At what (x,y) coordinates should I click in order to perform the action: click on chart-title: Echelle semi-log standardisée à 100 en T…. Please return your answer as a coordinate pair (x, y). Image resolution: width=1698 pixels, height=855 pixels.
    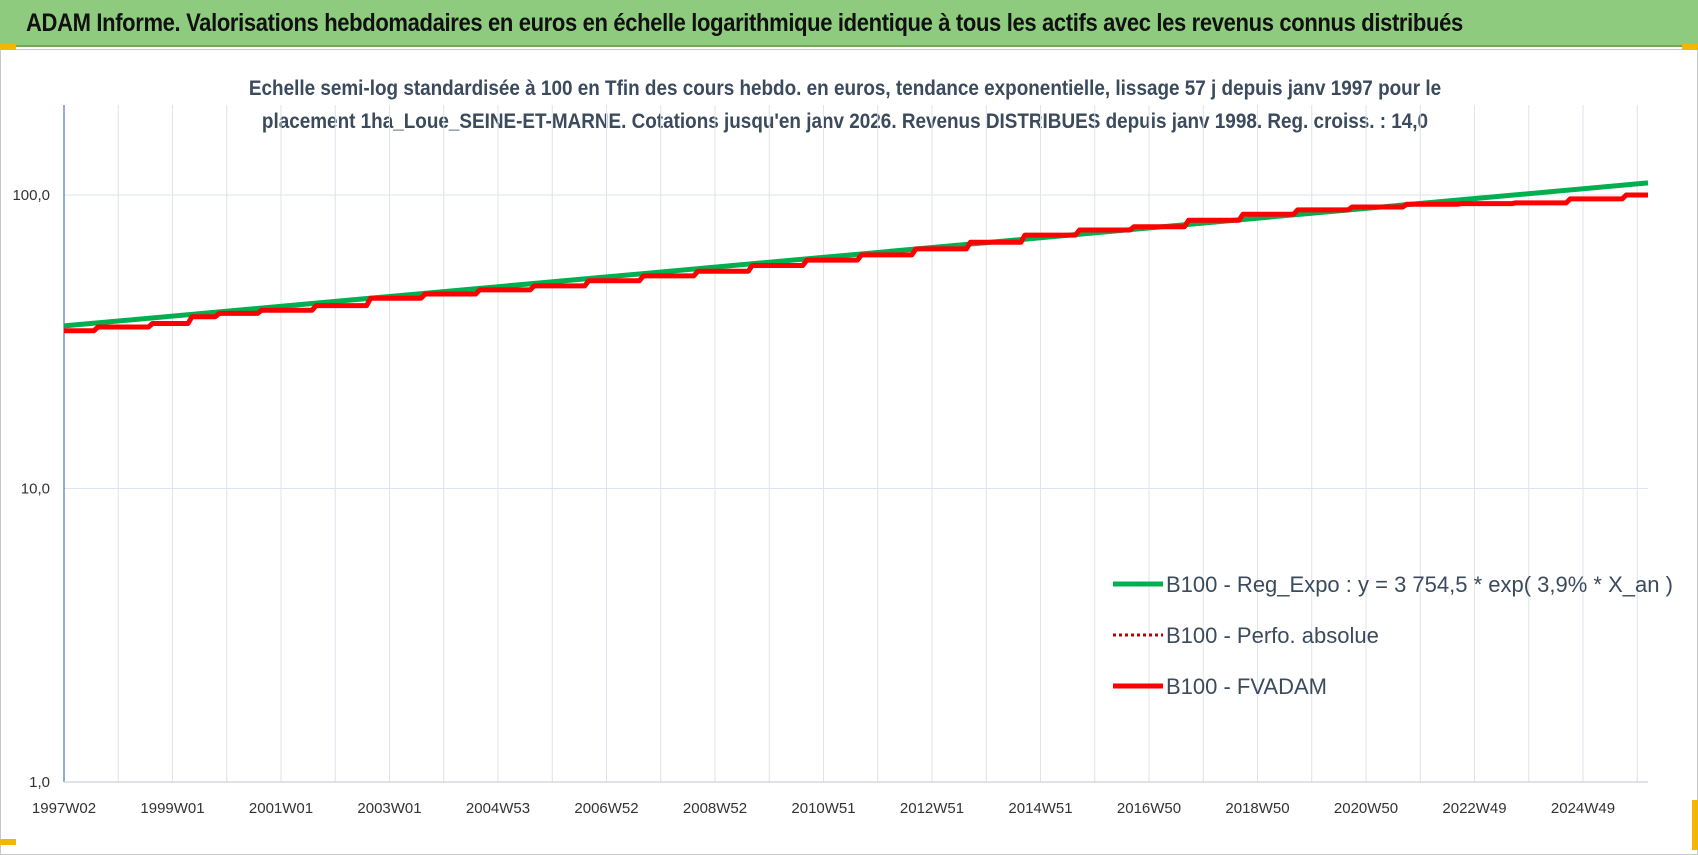
    Looking at the image, I should click on (845, 105).